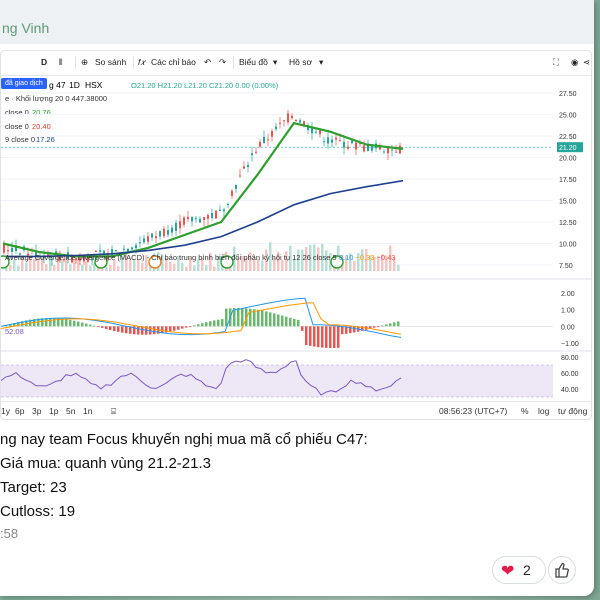 Image resolution: width=600 pixels, height=600 pixels. What do you see at coordinates (556, 62) in the screenshot?
I see `fullscreen-icon: ⛶` at bounding box center [556, 62].